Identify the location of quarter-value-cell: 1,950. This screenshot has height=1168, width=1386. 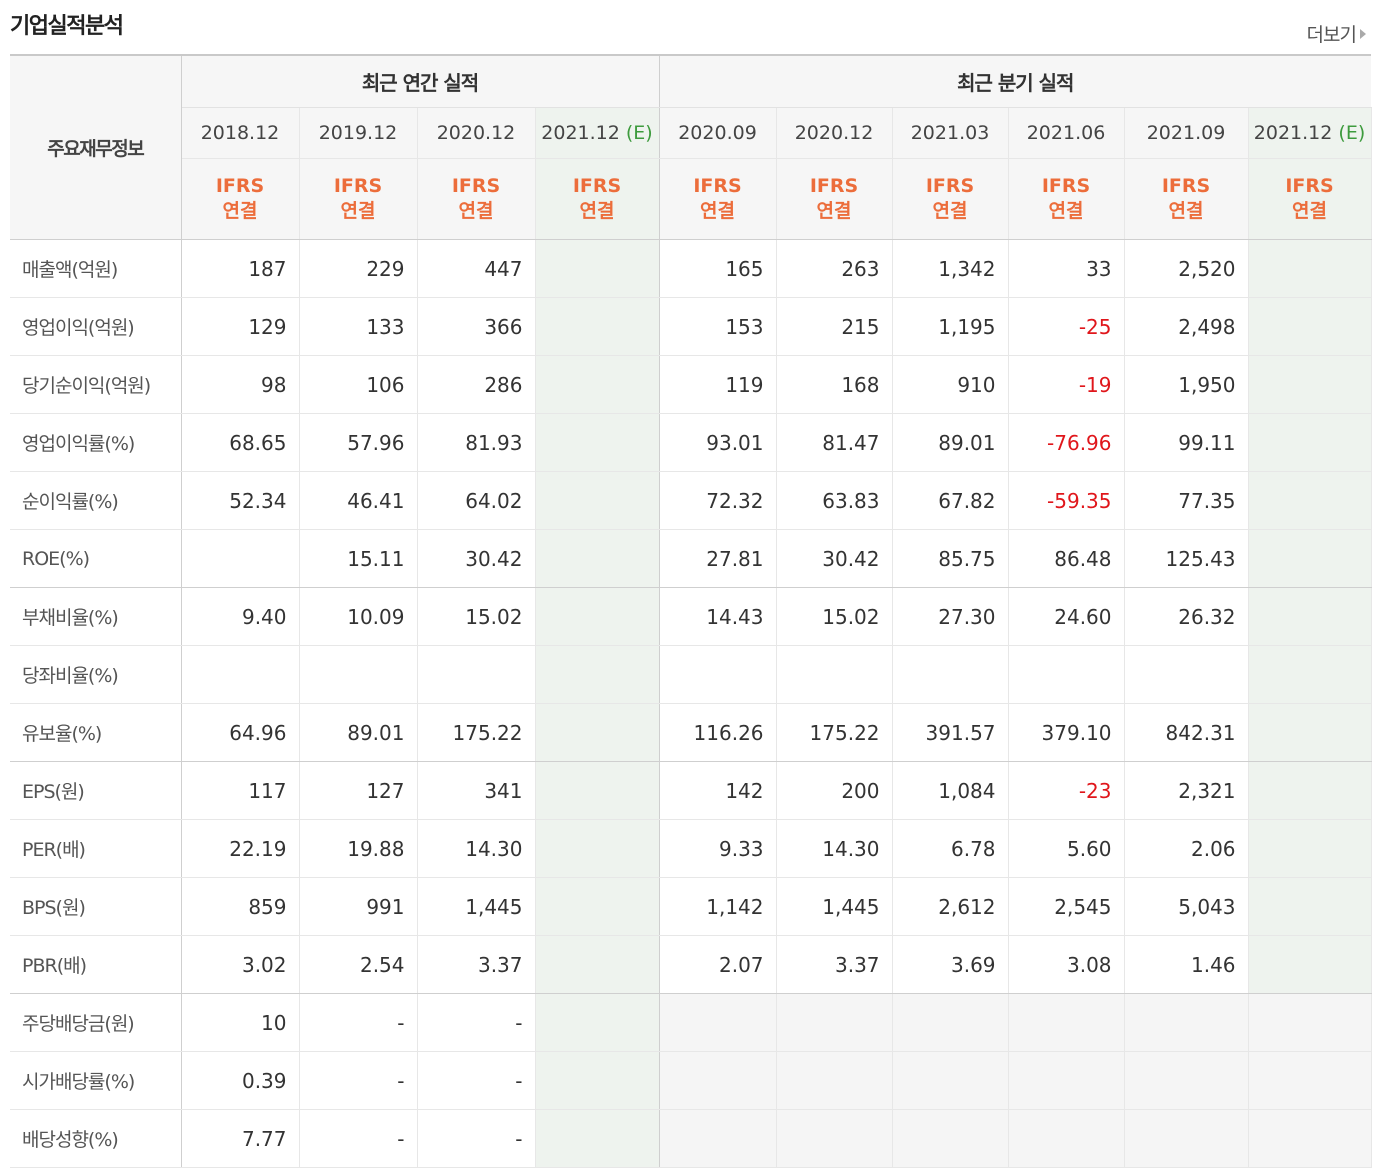
(1186, 384).